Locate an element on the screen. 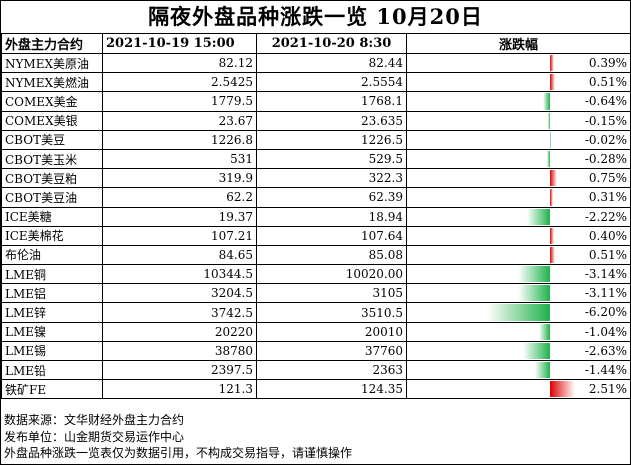  change-cell: -0.64% is located at coordinates (518, 101).